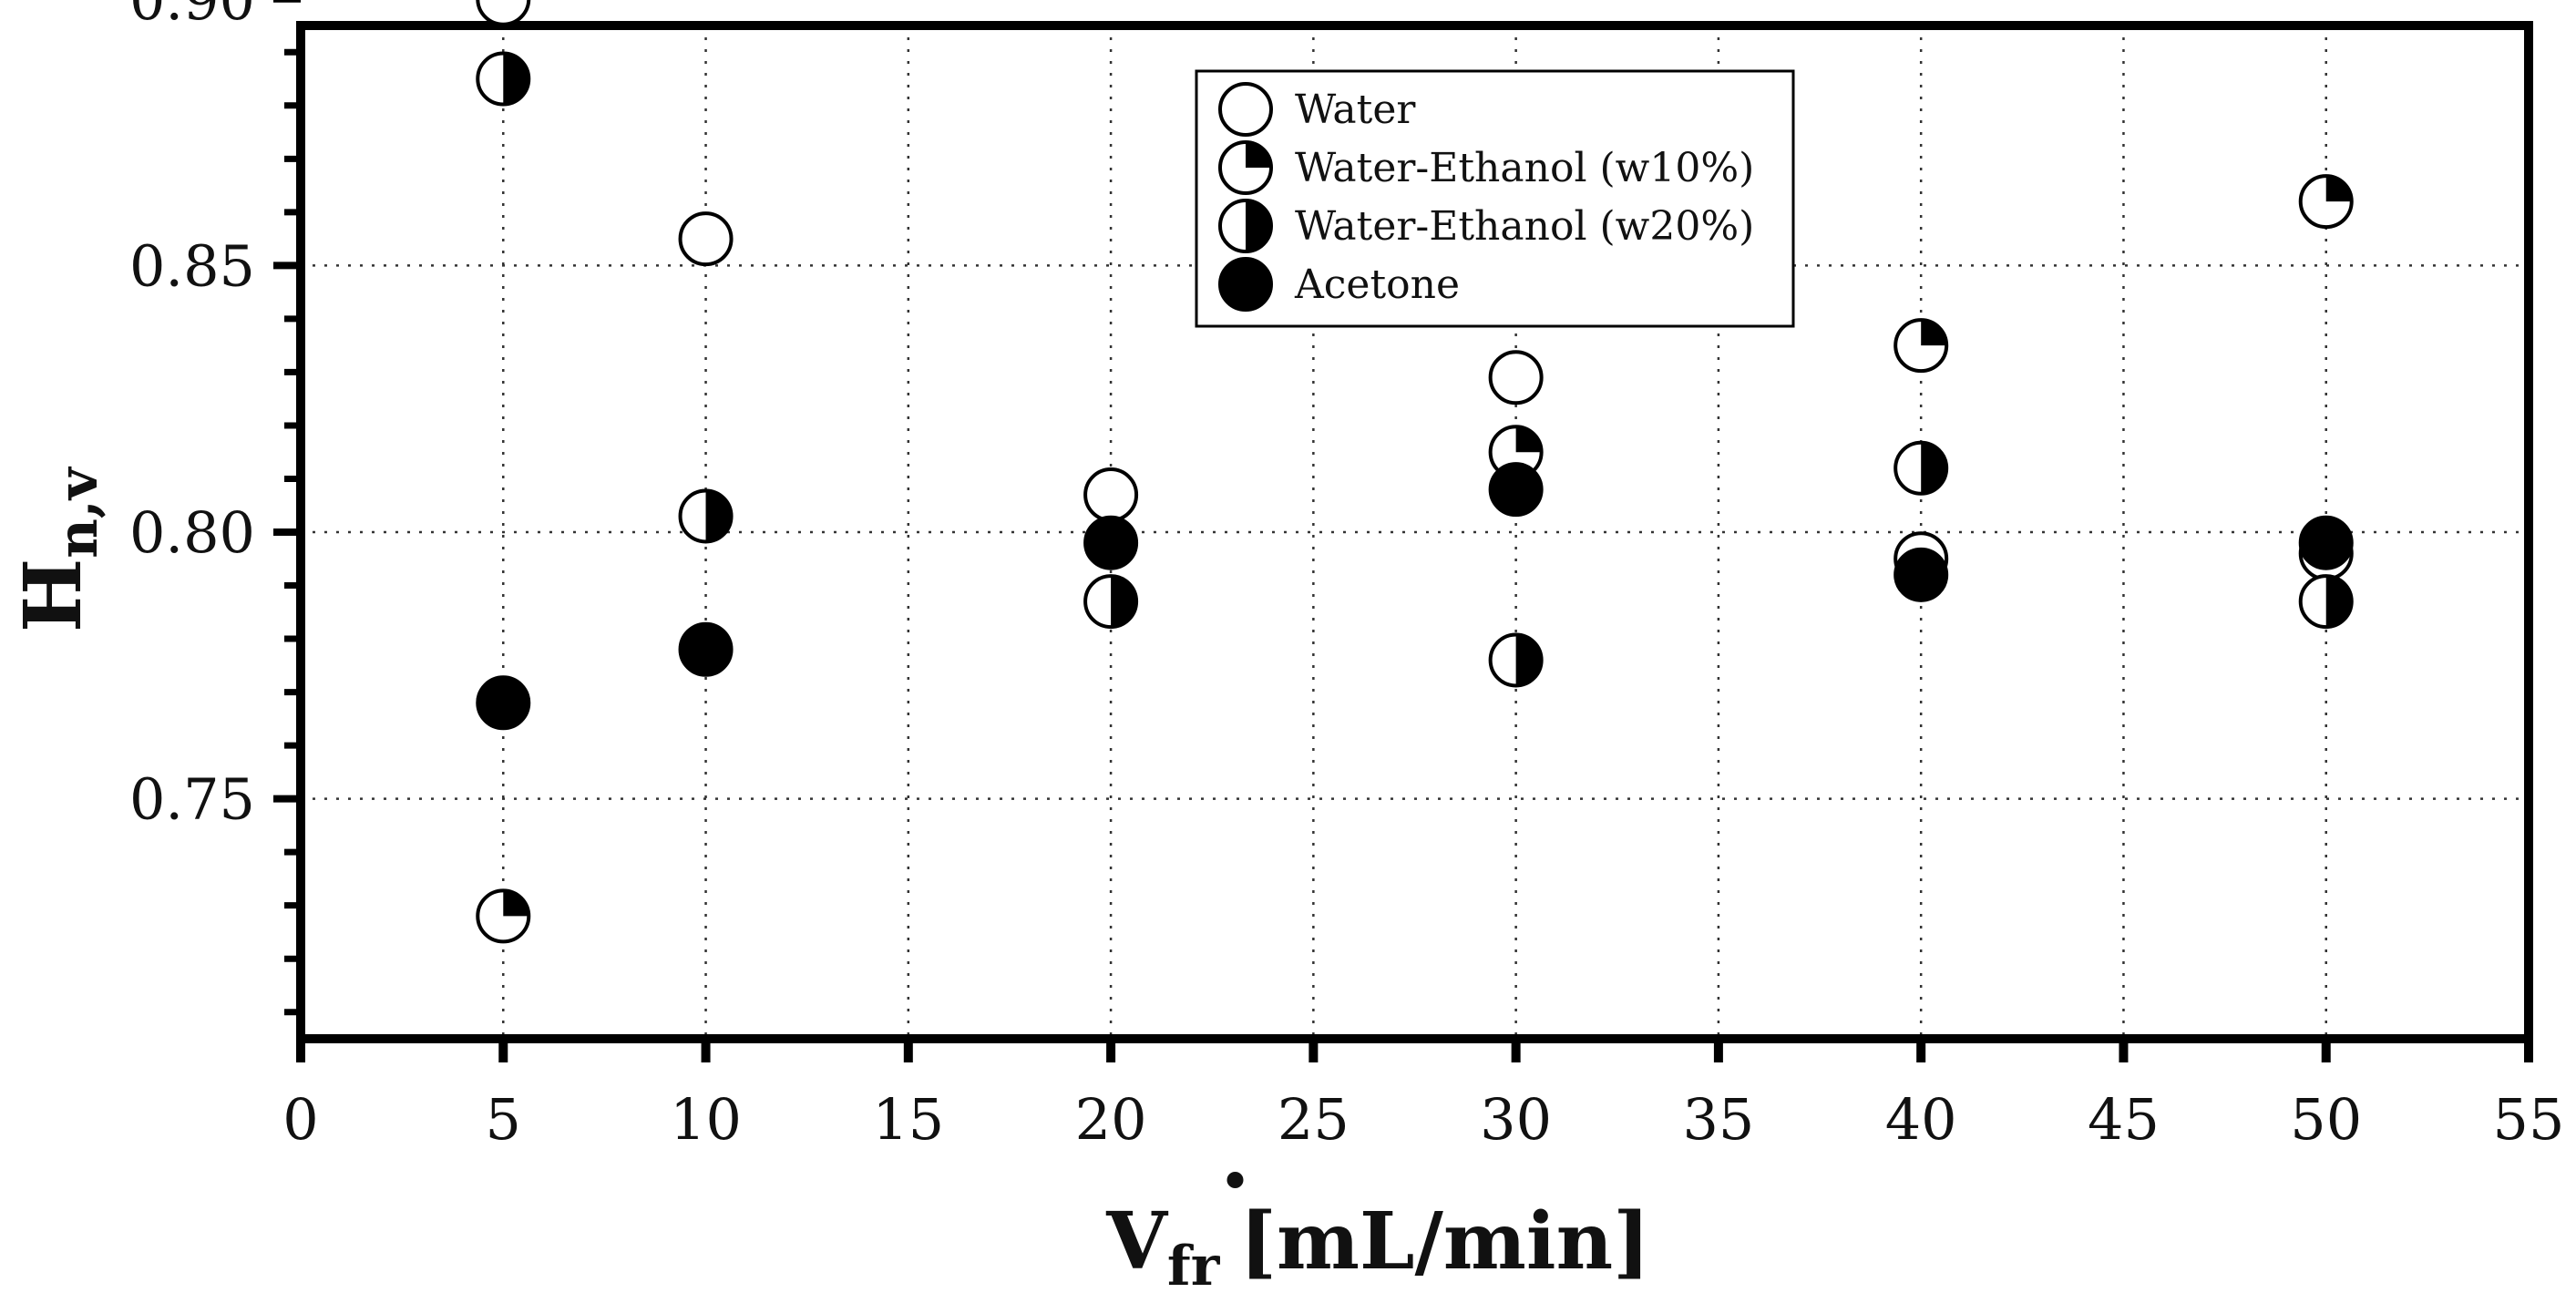 The width and height of the screenshot is (2576, 1303). What do you see at coordinates (1718, 1119) in the screenshot?
I see `x-tick-label: 35` at bounding box center [1718, 1119].